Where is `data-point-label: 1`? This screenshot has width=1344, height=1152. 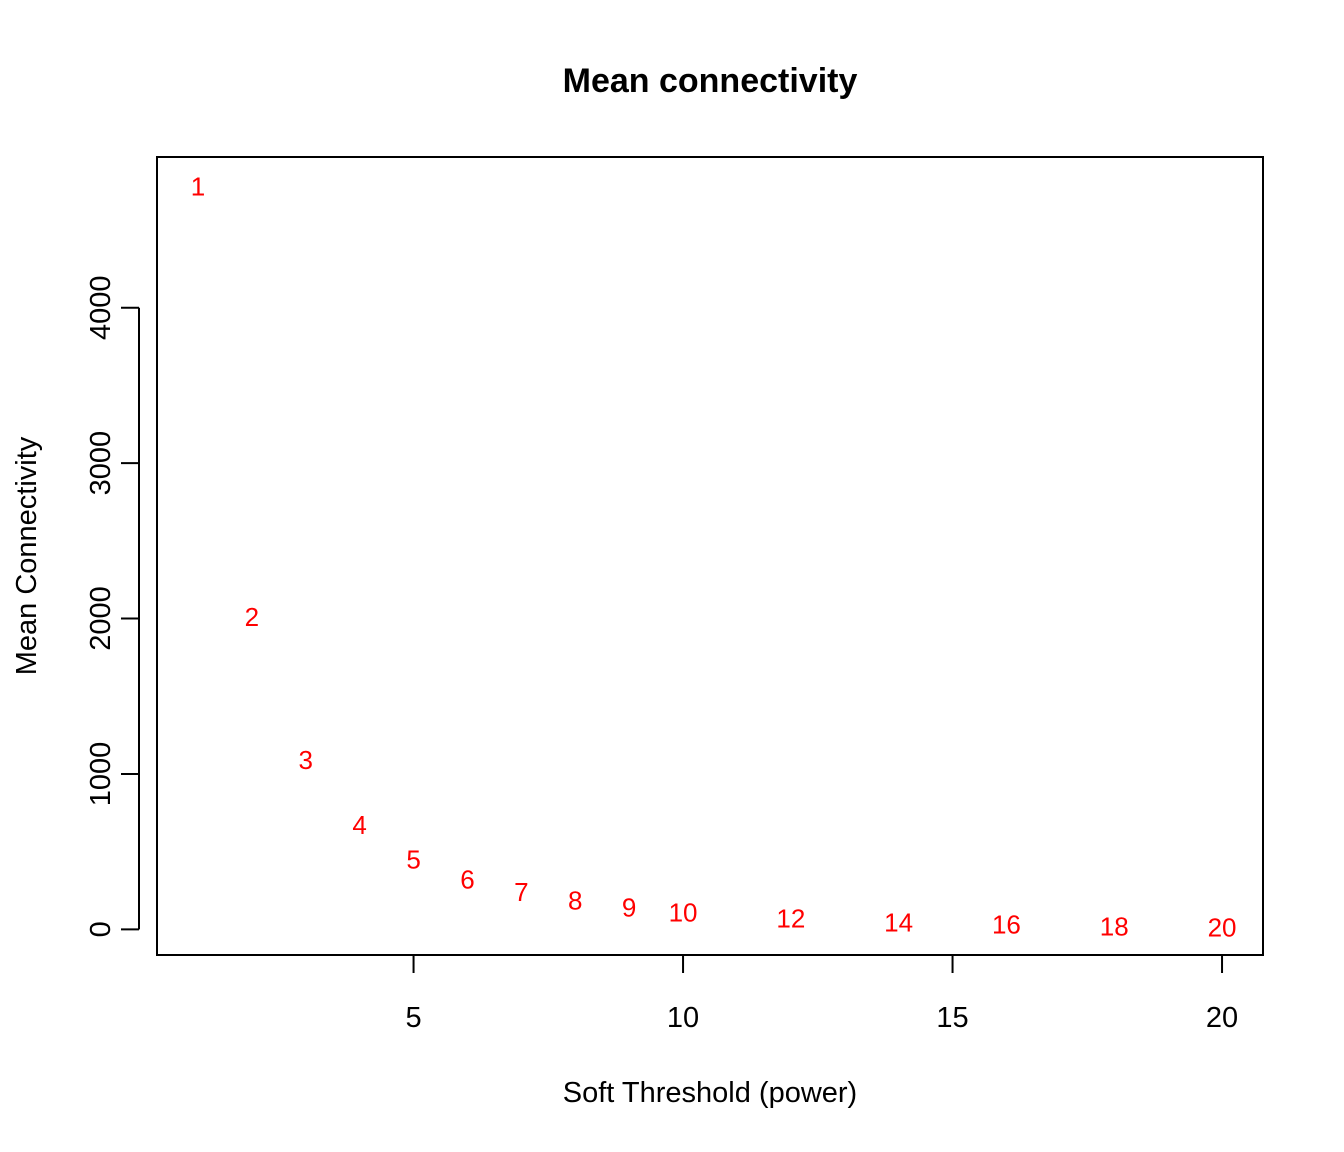
data-point-label: 1 is located at coordinates (198, 187).